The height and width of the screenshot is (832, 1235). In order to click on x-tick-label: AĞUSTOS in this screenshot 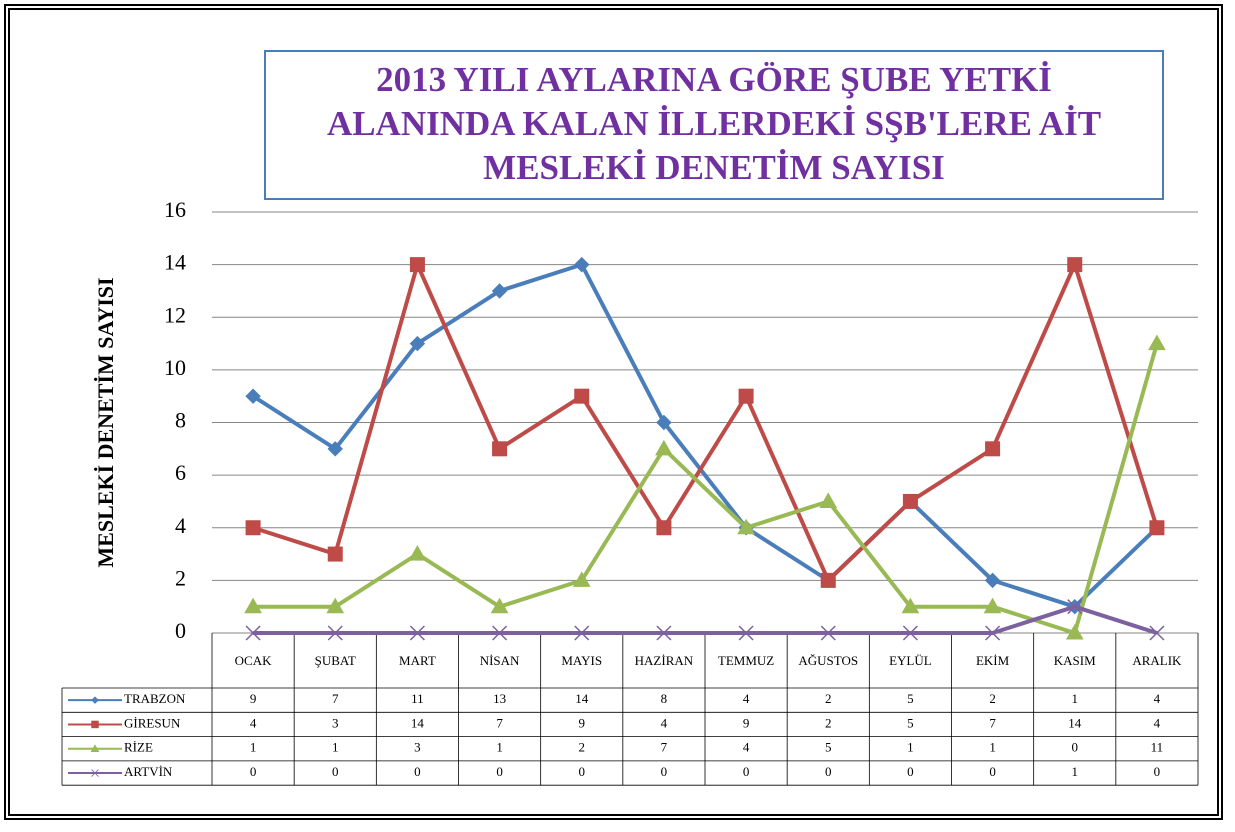, I will do `click(828, 660)`.